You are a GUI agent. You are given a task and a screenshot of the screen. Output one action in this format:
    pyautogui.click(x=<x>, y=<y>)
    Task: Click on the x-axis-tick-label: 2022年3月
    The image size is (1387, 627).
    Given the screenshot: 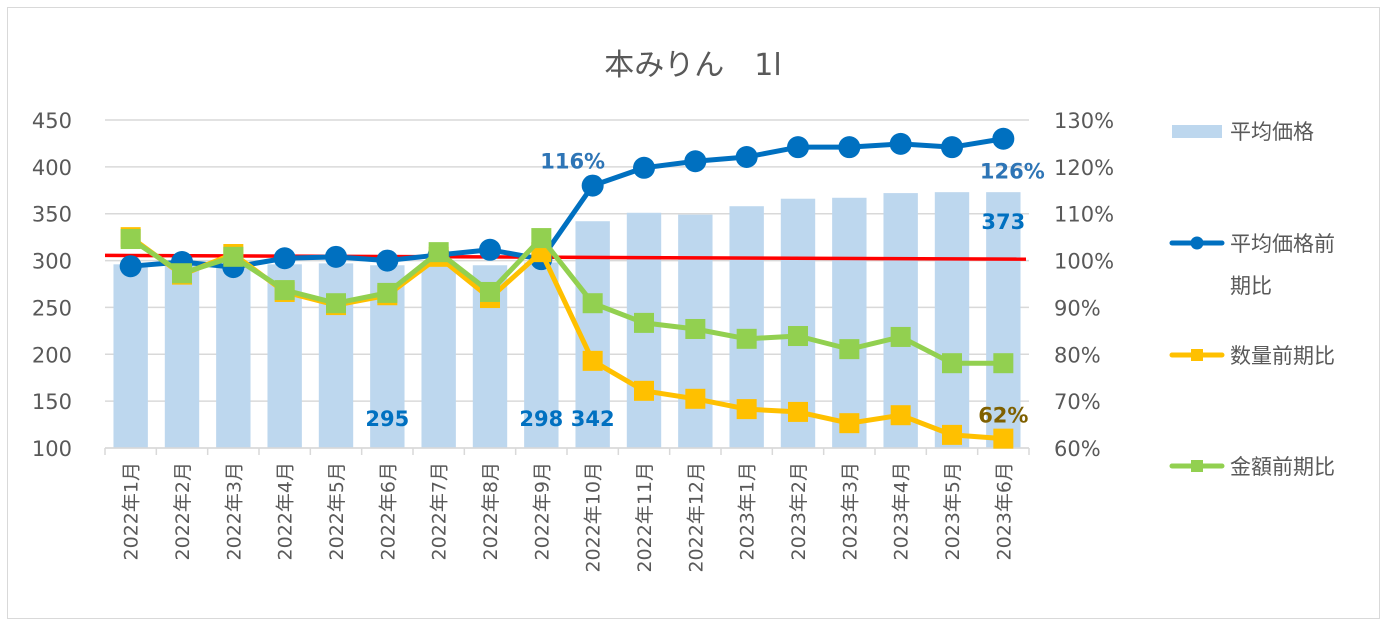 What is the action you would take?
    pyautogui.click(x=234, y=511)
    